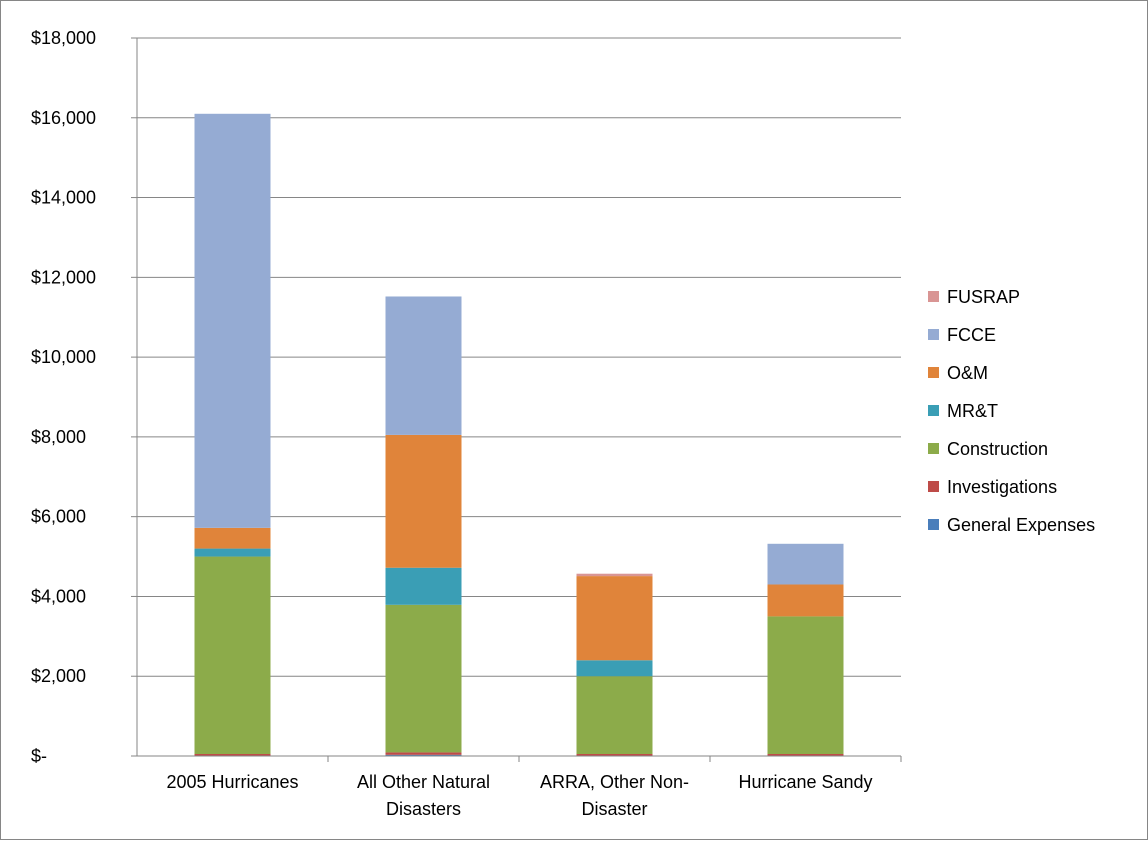 The width and height of the screenshot is (1148, 841). Describe the element at coordinates (614, 782) in the screenshot. I see `x-tick-label-line: ARRA, Other Non-` at that location.